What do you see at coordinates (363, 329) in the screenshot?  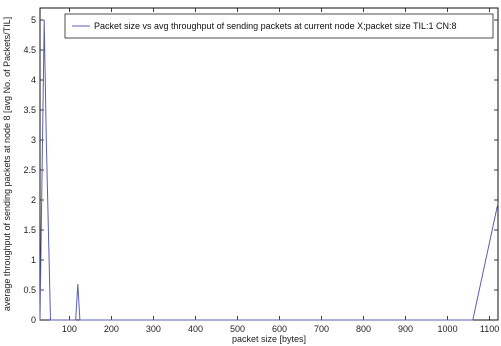 I see `x-tick-label: 800` at bounding box center [363, 329].